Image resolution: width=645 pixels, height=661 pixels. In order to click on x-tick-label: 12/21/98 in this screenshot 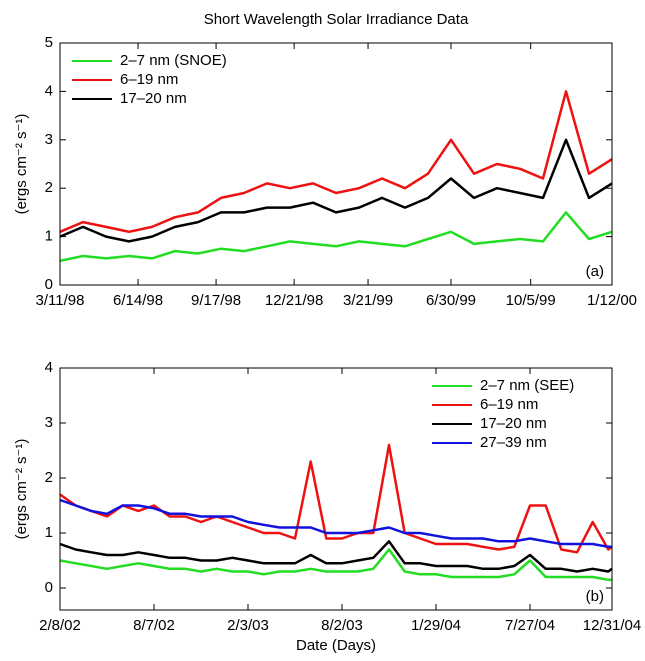, I will do `click(294, 300)`.